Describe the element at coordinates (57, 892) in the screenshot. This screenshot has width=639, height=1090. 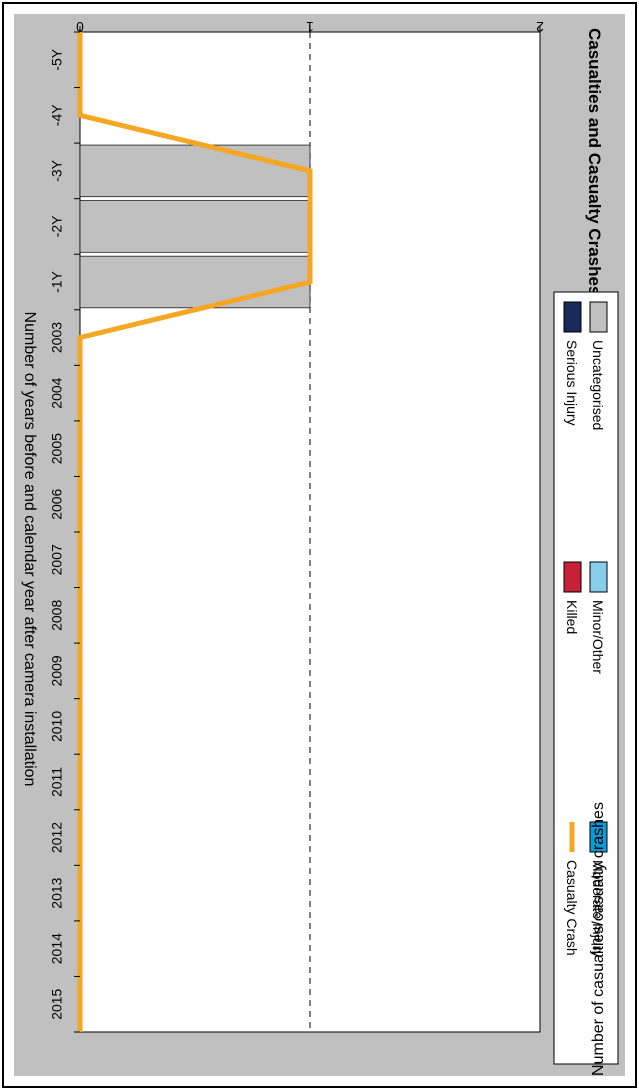
I see `x-tick-label: 2013` at that location.